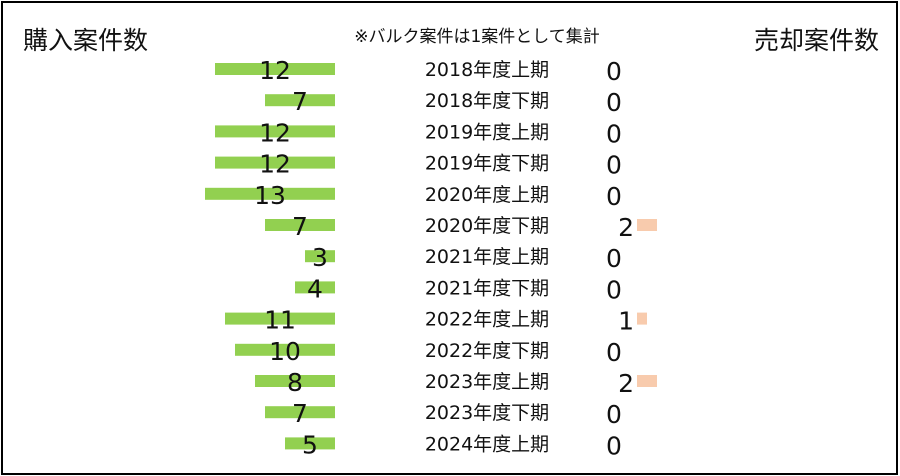 The height and width of the screenshot is (476, 900). What do you see at coordinates (487, 444) in the screenshot?
I see `category-label: 2024年度上期` at bounding box center [487, 444].